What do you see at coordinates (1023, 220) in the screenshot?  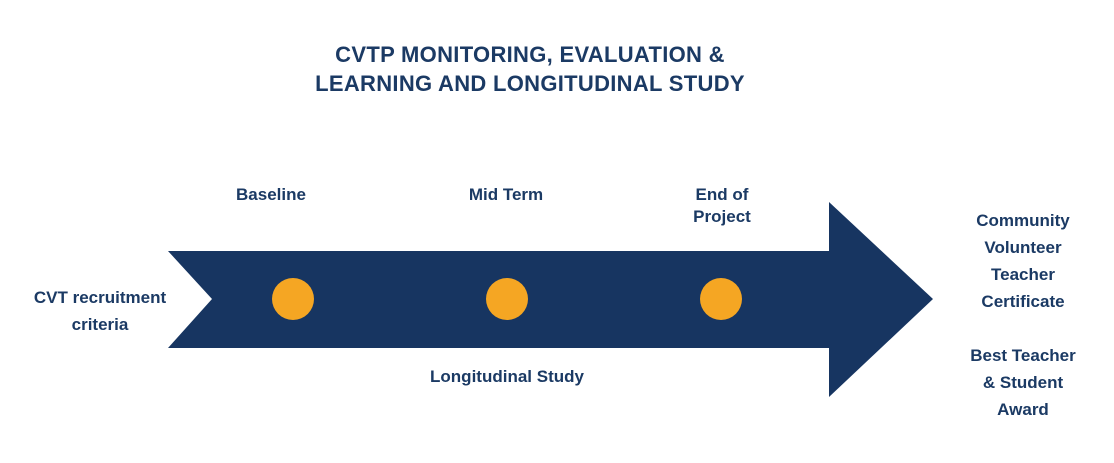 I see `certificate-line-1: Community` at bounding box center [1023, 220].